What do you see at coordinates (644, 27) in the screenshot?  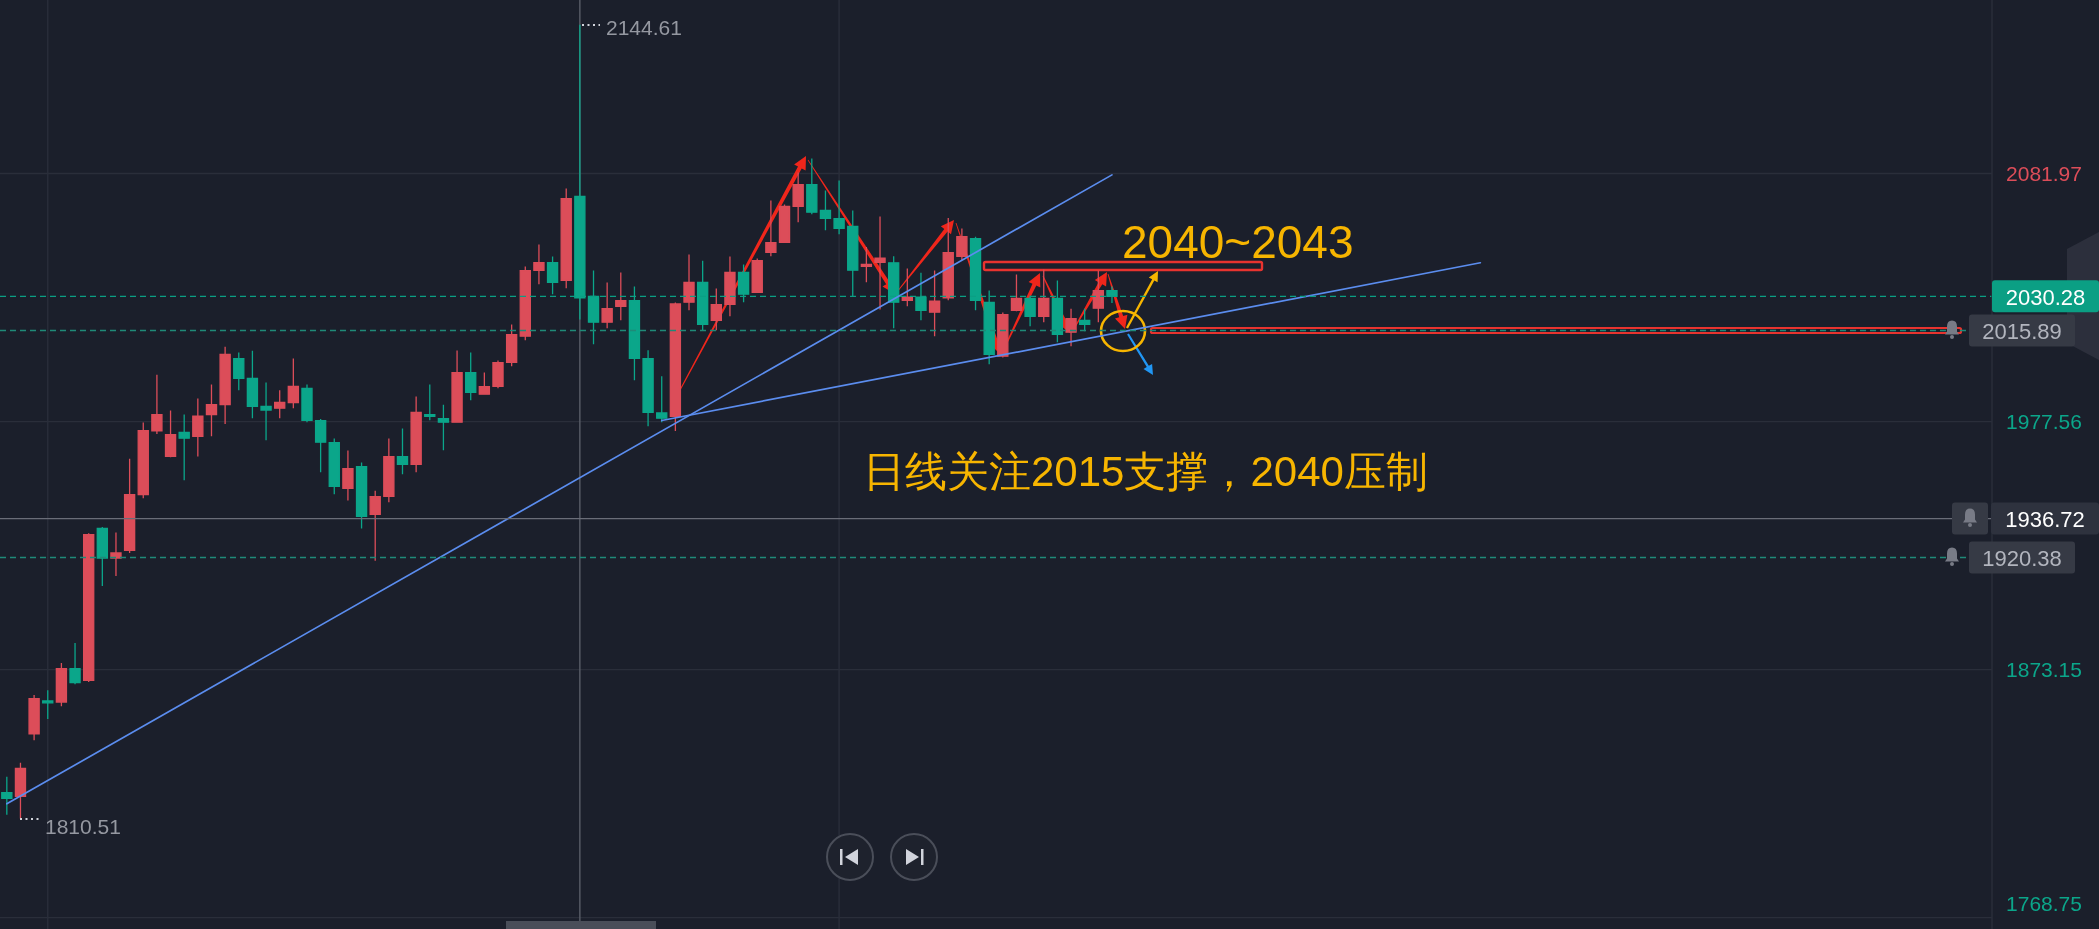 I see `annotation: 2144.61` at bounding box center [644, 27].